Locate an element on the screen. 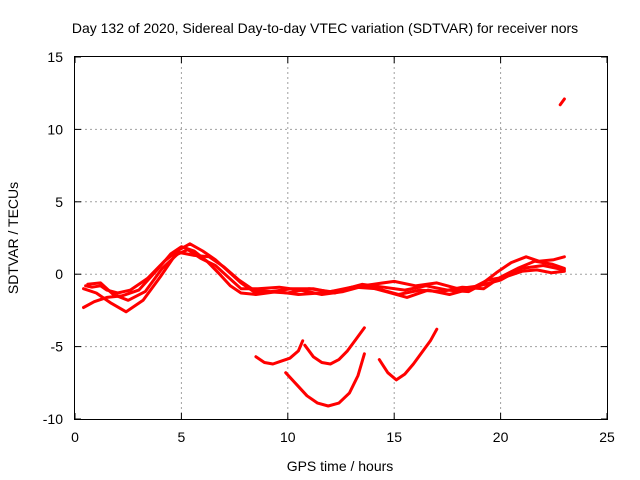 The image size is (640, 480). series-track-b is located at coordinates (324, 281).